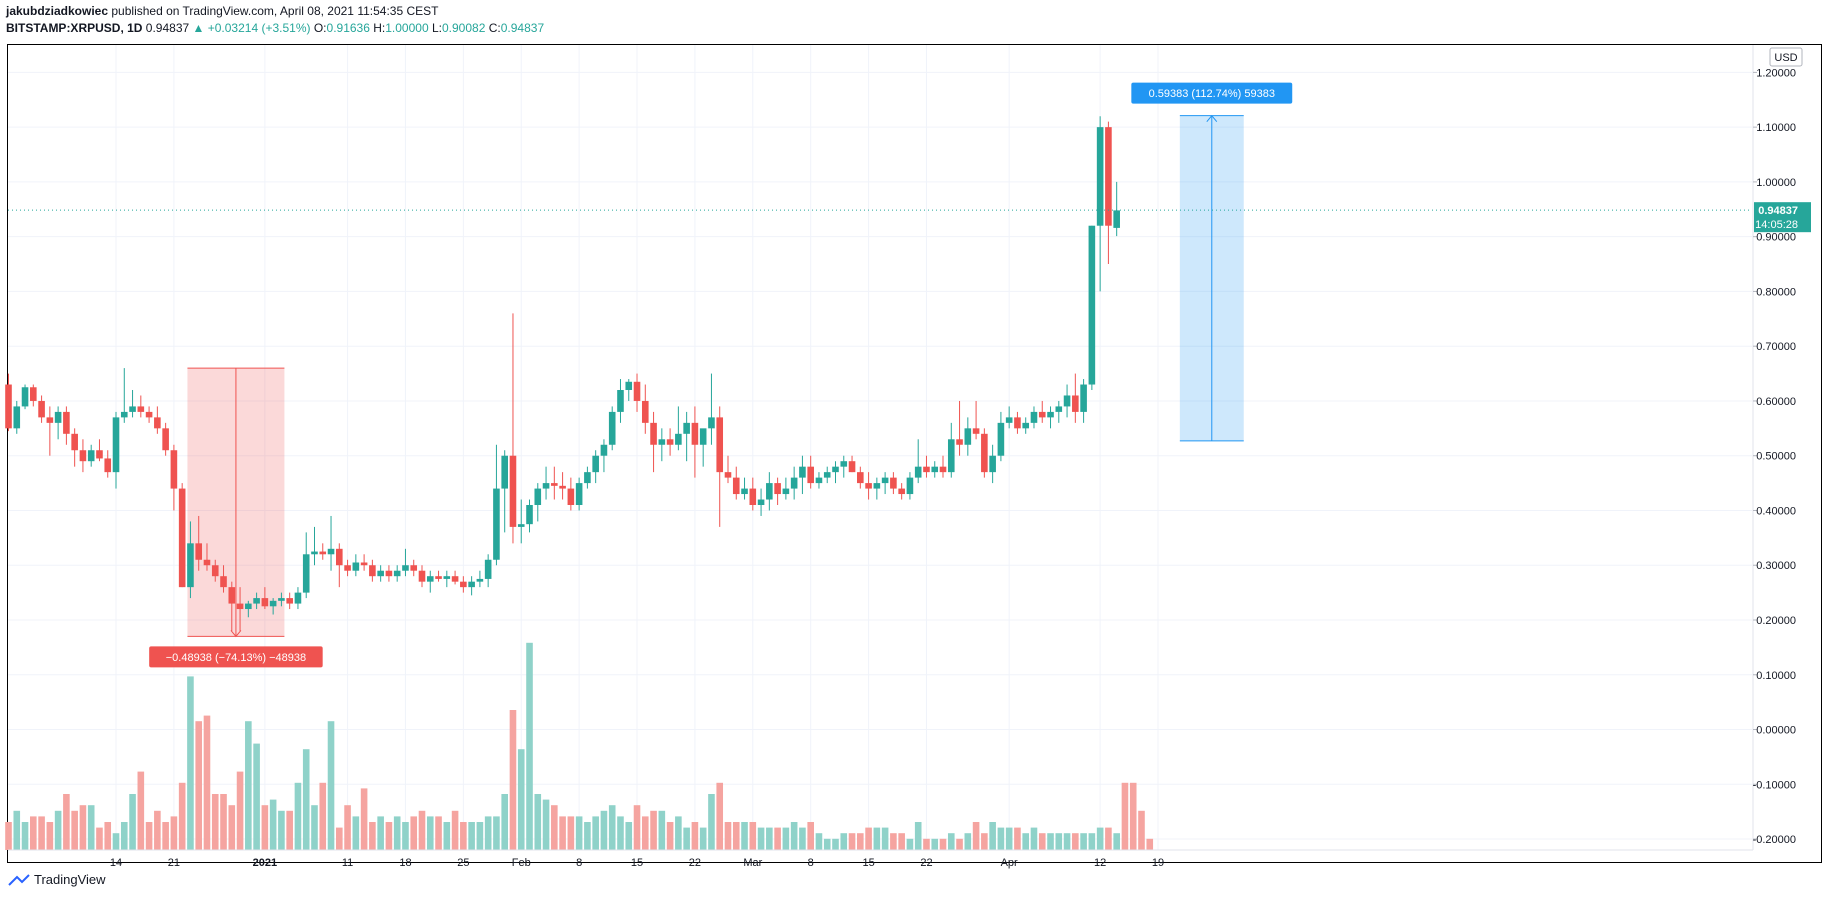  I want to click on rally-measure-label-box, so click(1212, 93).